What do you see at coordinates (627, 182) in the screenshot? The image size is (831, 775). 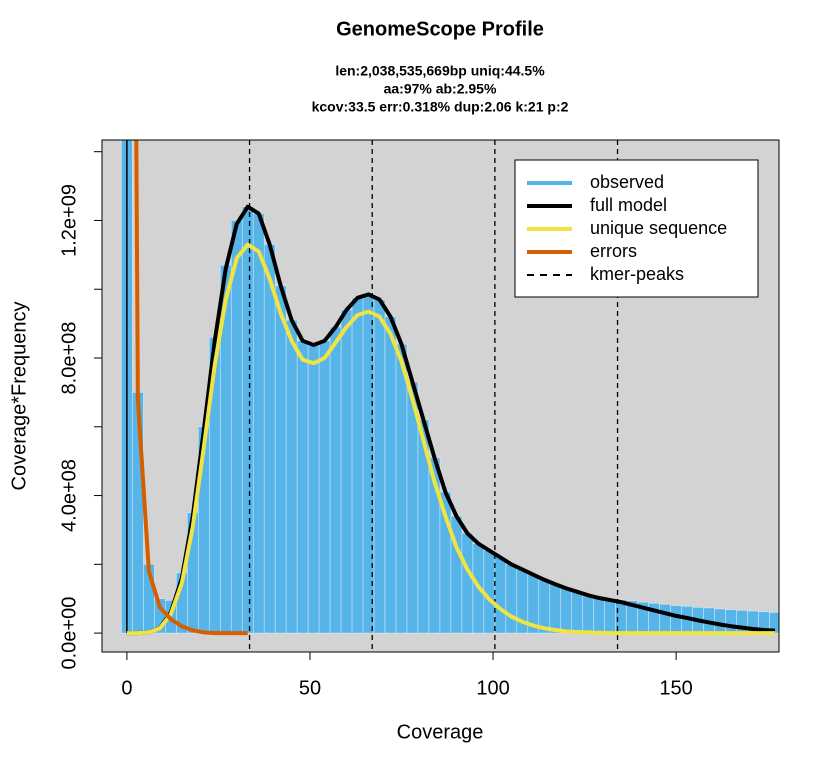 I see `legend-label: observed` at bounding box center [627, 182].